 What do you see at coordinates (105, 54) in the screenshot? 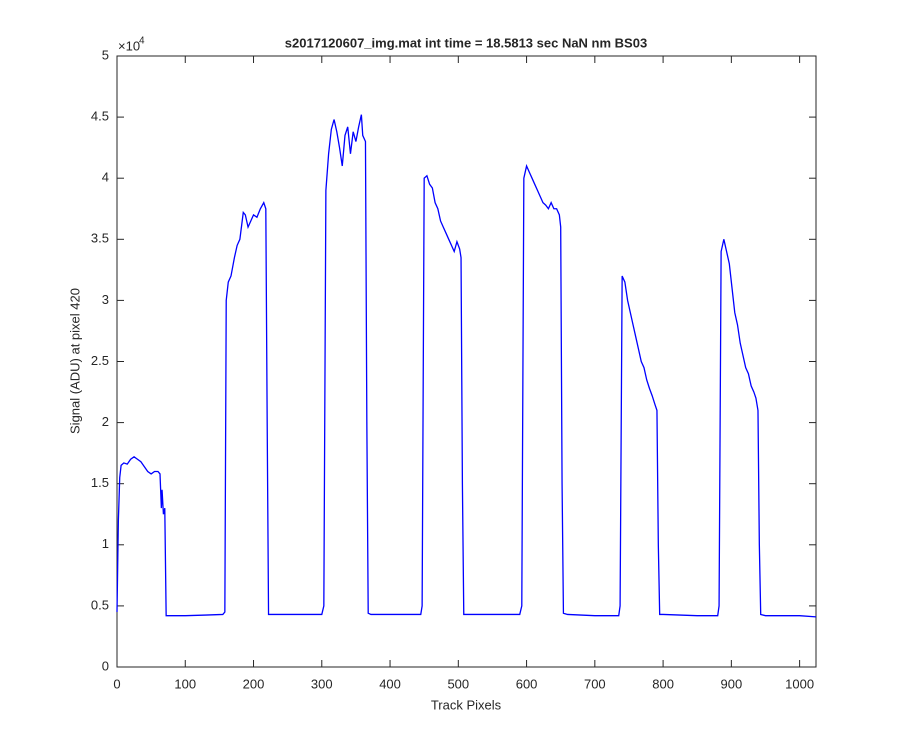
I see `y-tick-label: 5` at bounding box center [105, 54].